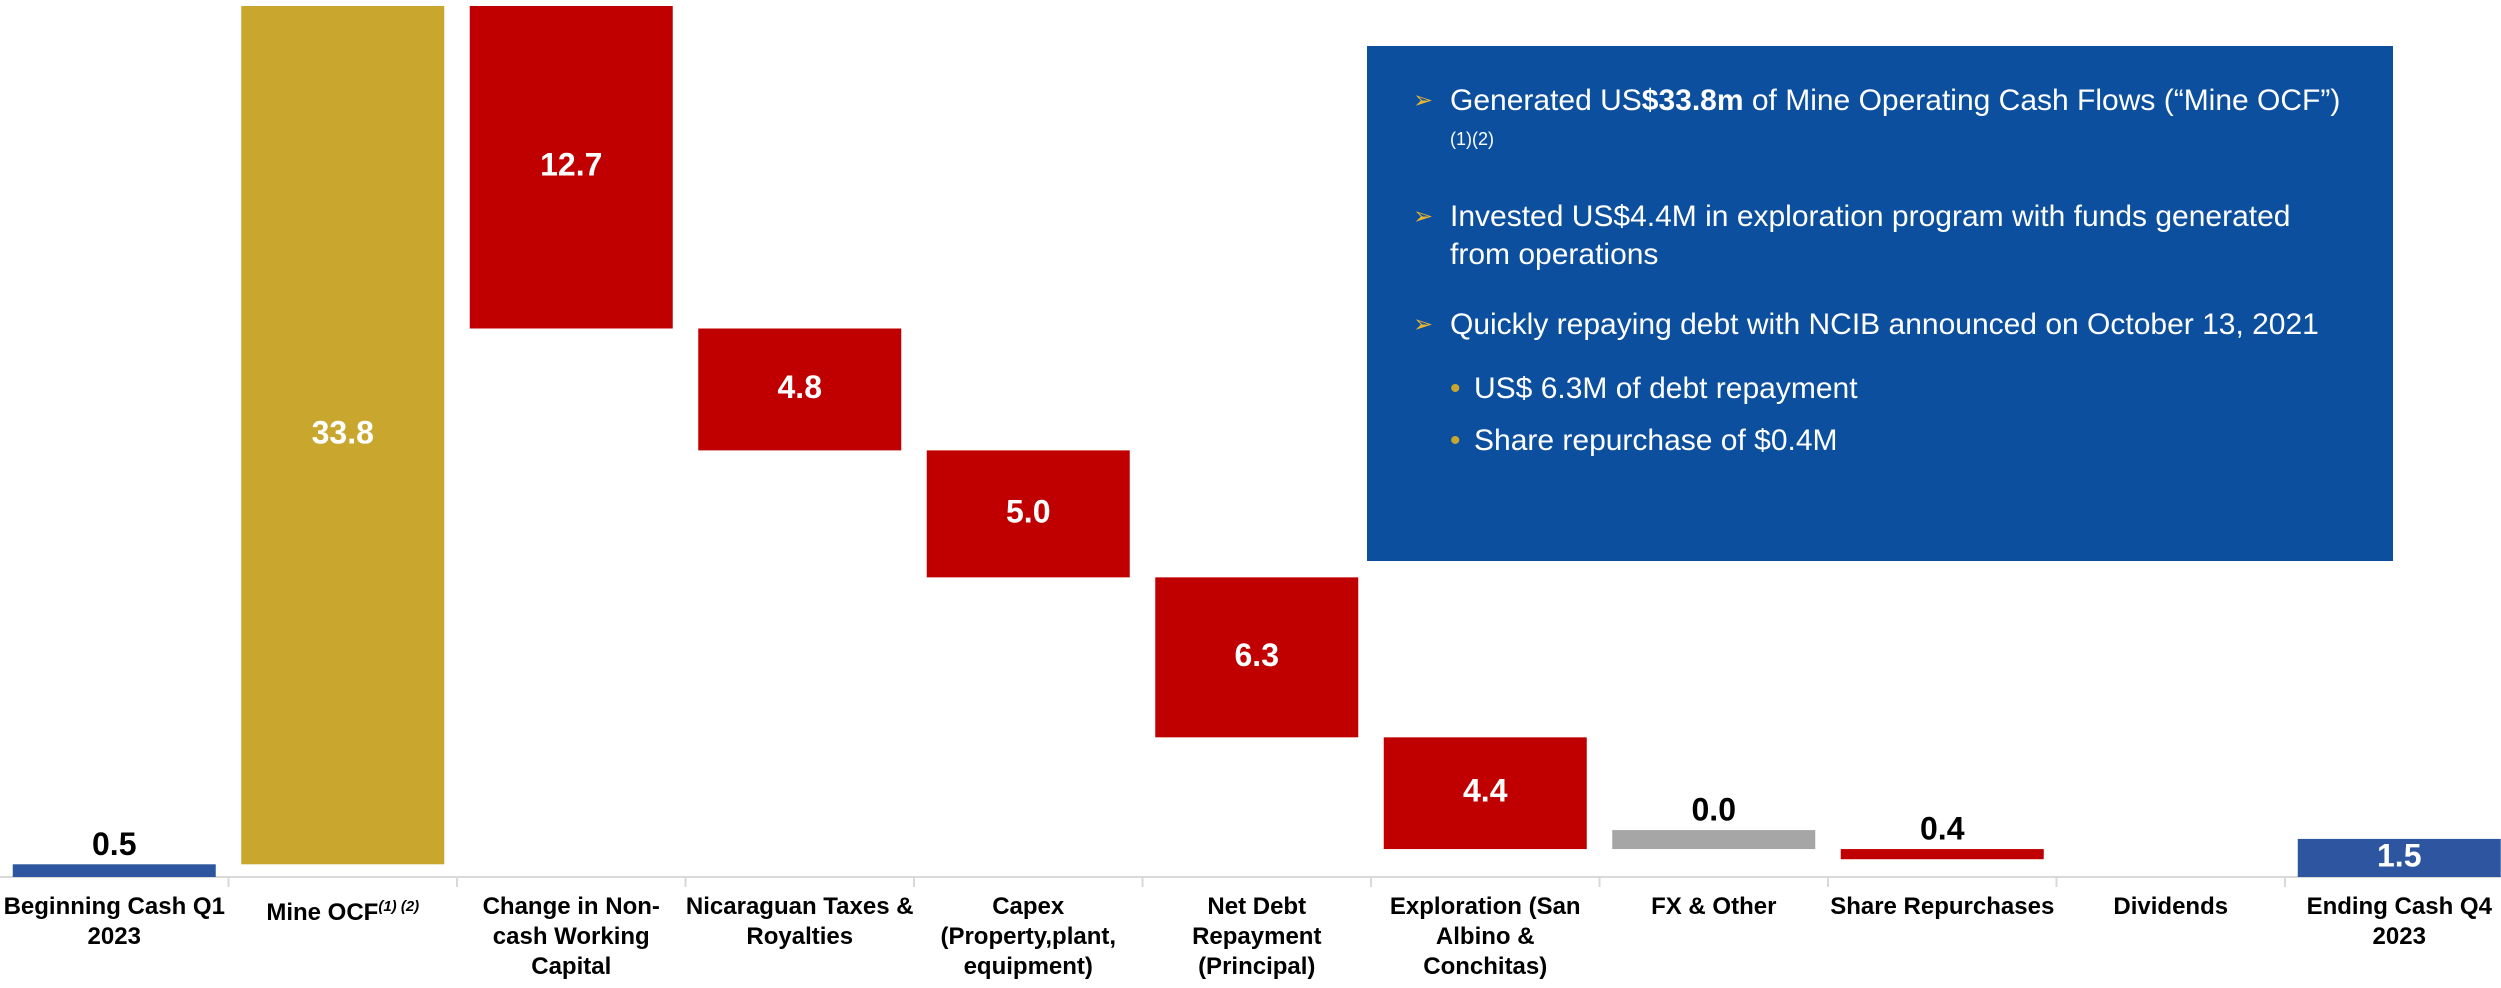  I want to click on category-text: Mine OCF, so click(322, 912).